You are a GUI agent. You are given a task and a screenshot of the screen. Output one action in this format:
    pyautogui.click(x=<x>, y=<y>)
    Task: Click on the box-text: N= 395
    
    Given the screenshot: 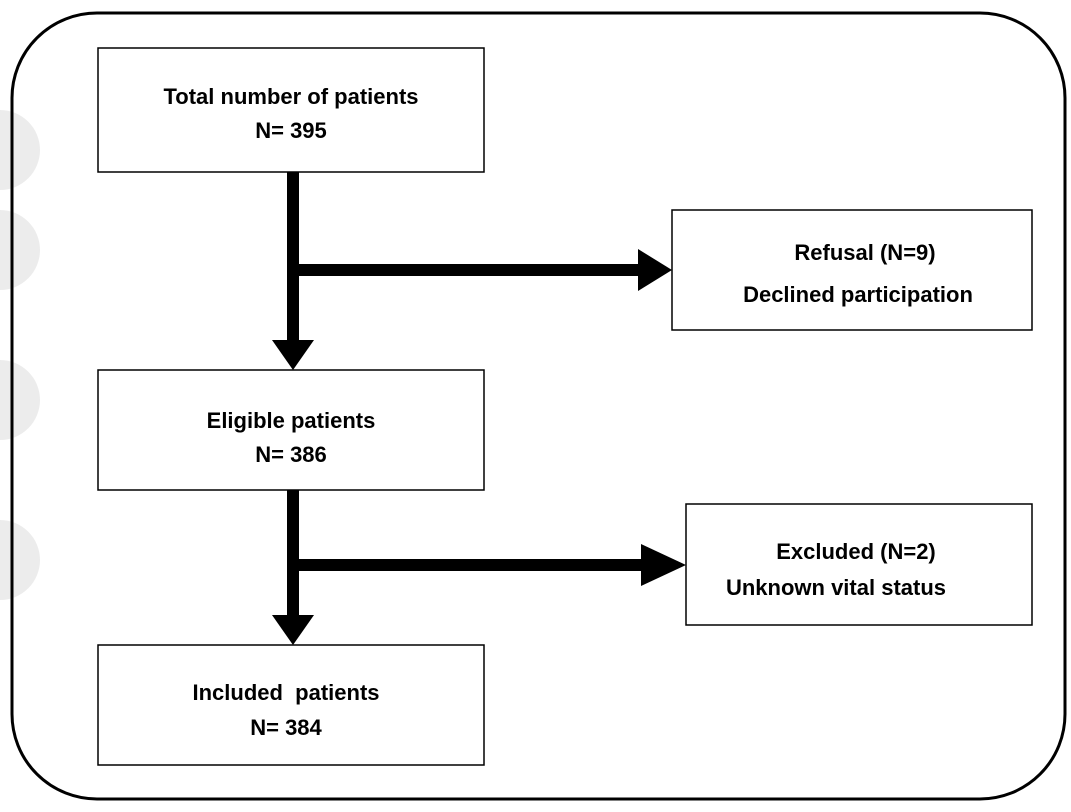 What is the action you would take?
    pyautogui.click(x=291, y=130)
    